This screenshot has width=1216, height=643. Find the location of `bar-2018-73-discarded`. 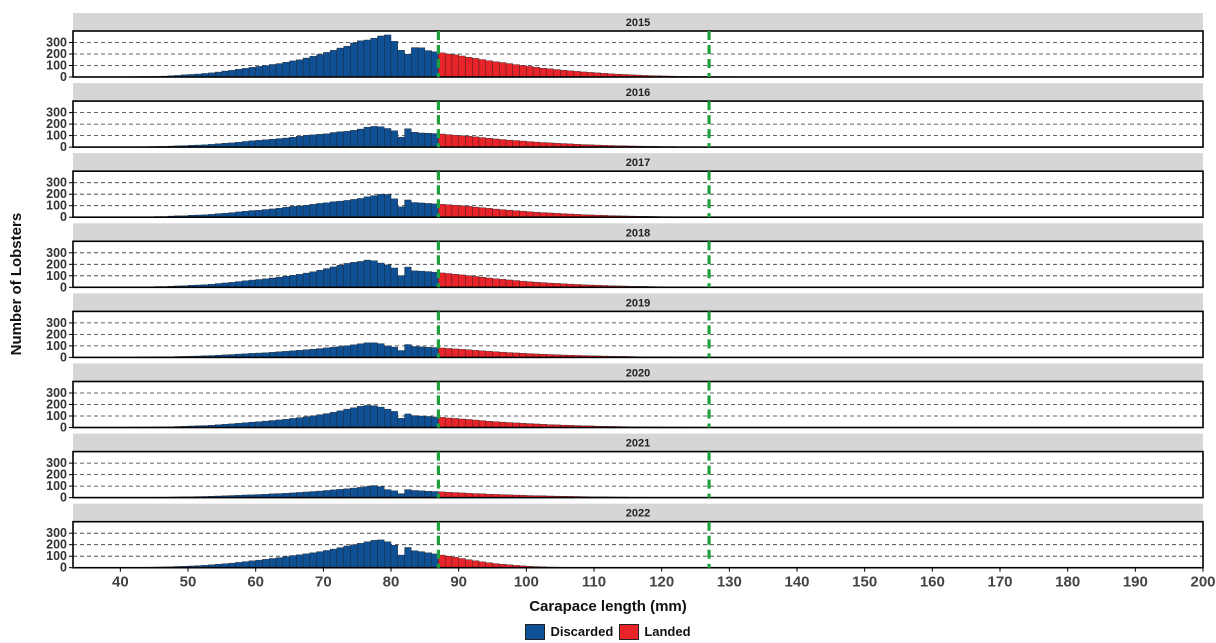

bar-2018-73-discarded is located at coordinates (347, 275).